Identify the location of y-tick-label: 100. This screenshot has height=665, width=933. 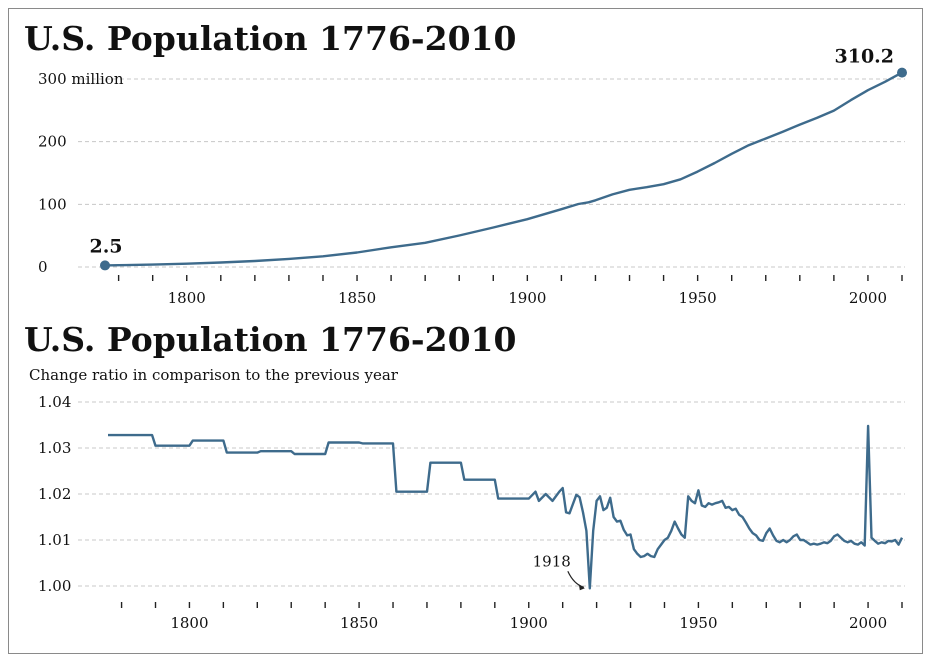
(52, 204).